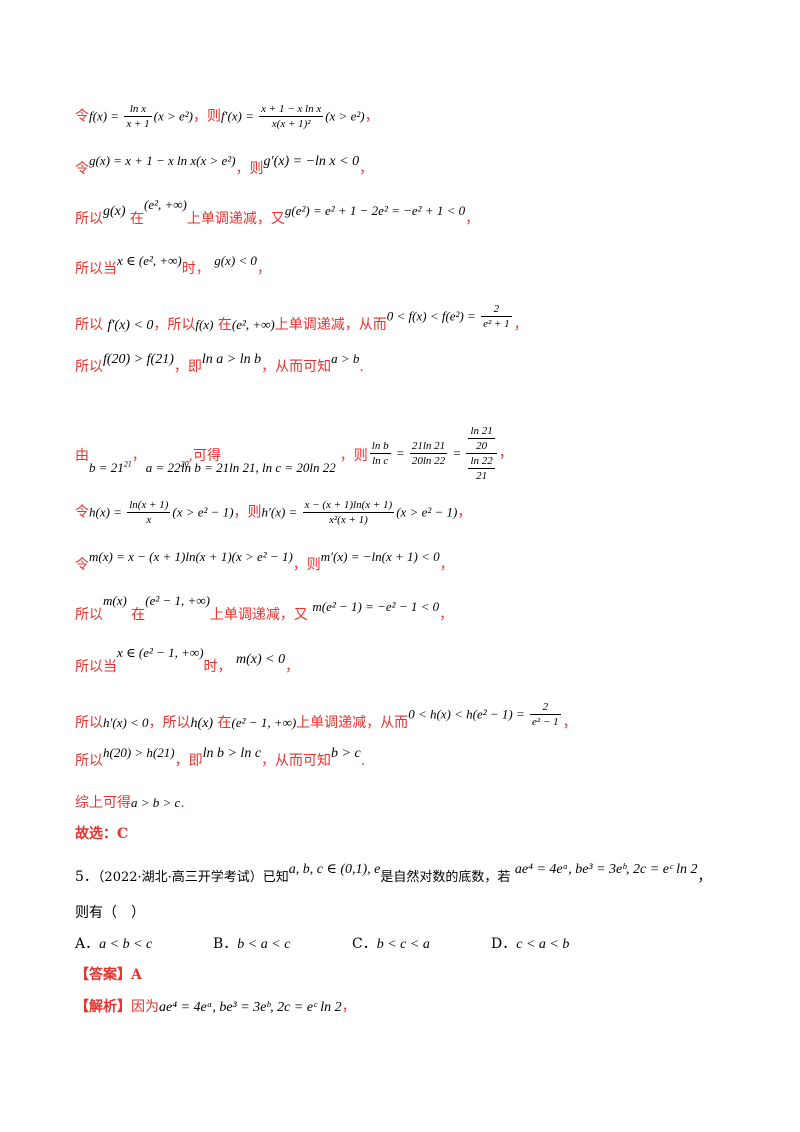 This screenshot has height=1132, width=800. I want to click on math: f′(x) < 0, so click(130, 325).